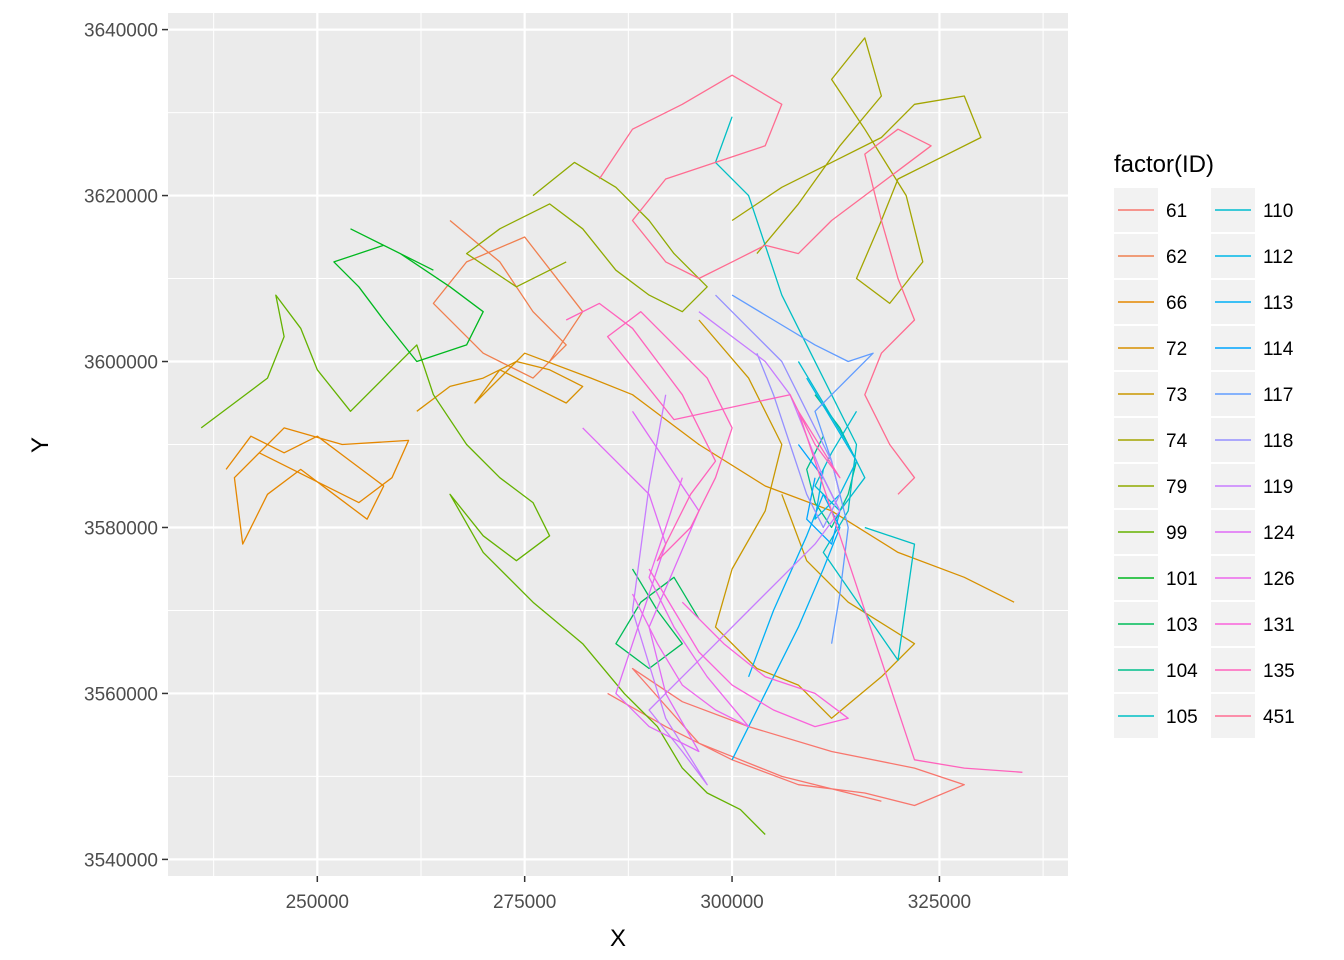  What do you see at coordinates (1278, 349) in the screenshot?
I see `legend-label-114: 114` at bounding box center [1278, 349].